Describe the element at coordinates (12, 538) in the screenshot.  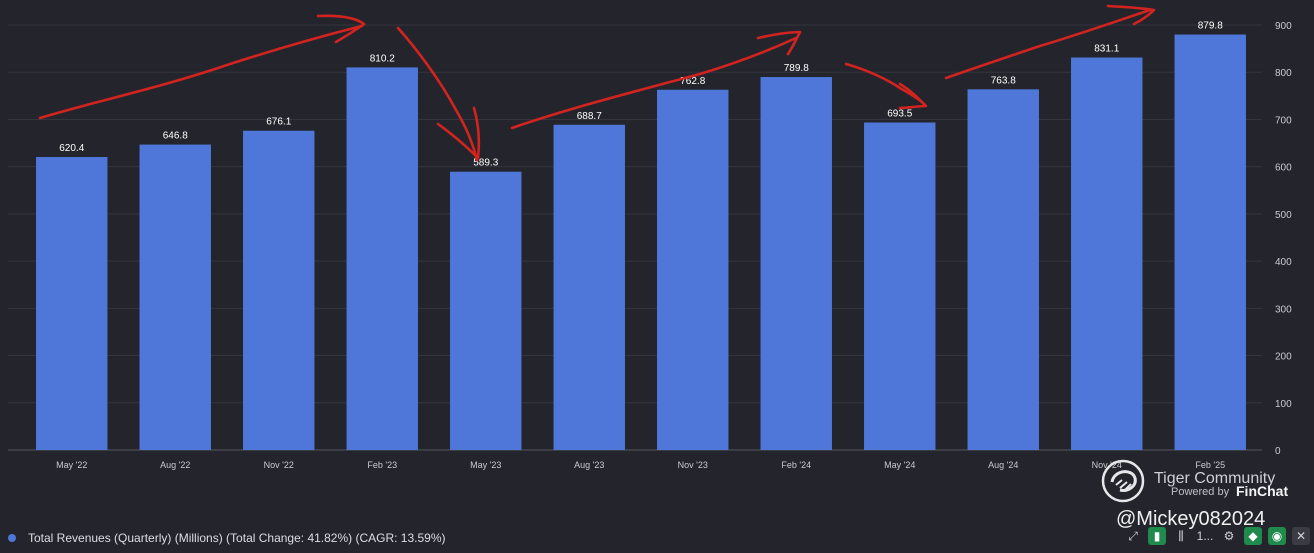
I see `legend-dot` at that location.